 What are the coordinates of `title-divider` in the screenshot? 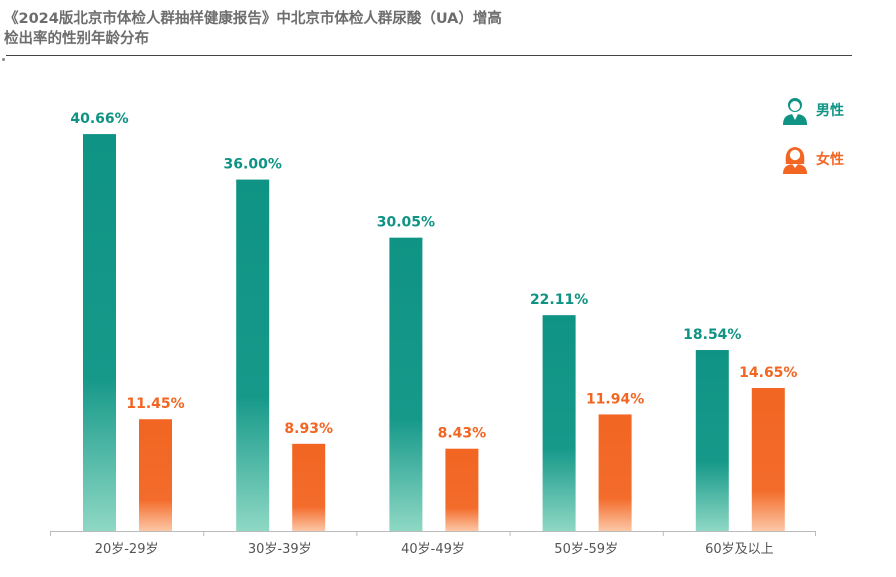 It's located at (429, 55).